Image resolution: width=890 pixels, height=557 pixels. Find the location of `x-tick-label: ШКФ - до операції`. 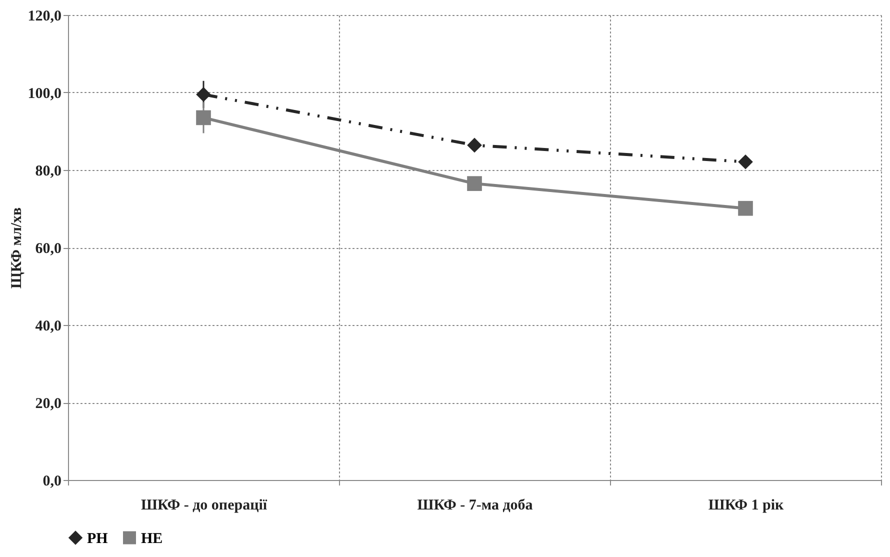

x-tick-label: ШКФ - до операції is located at coordinates (204, 506).